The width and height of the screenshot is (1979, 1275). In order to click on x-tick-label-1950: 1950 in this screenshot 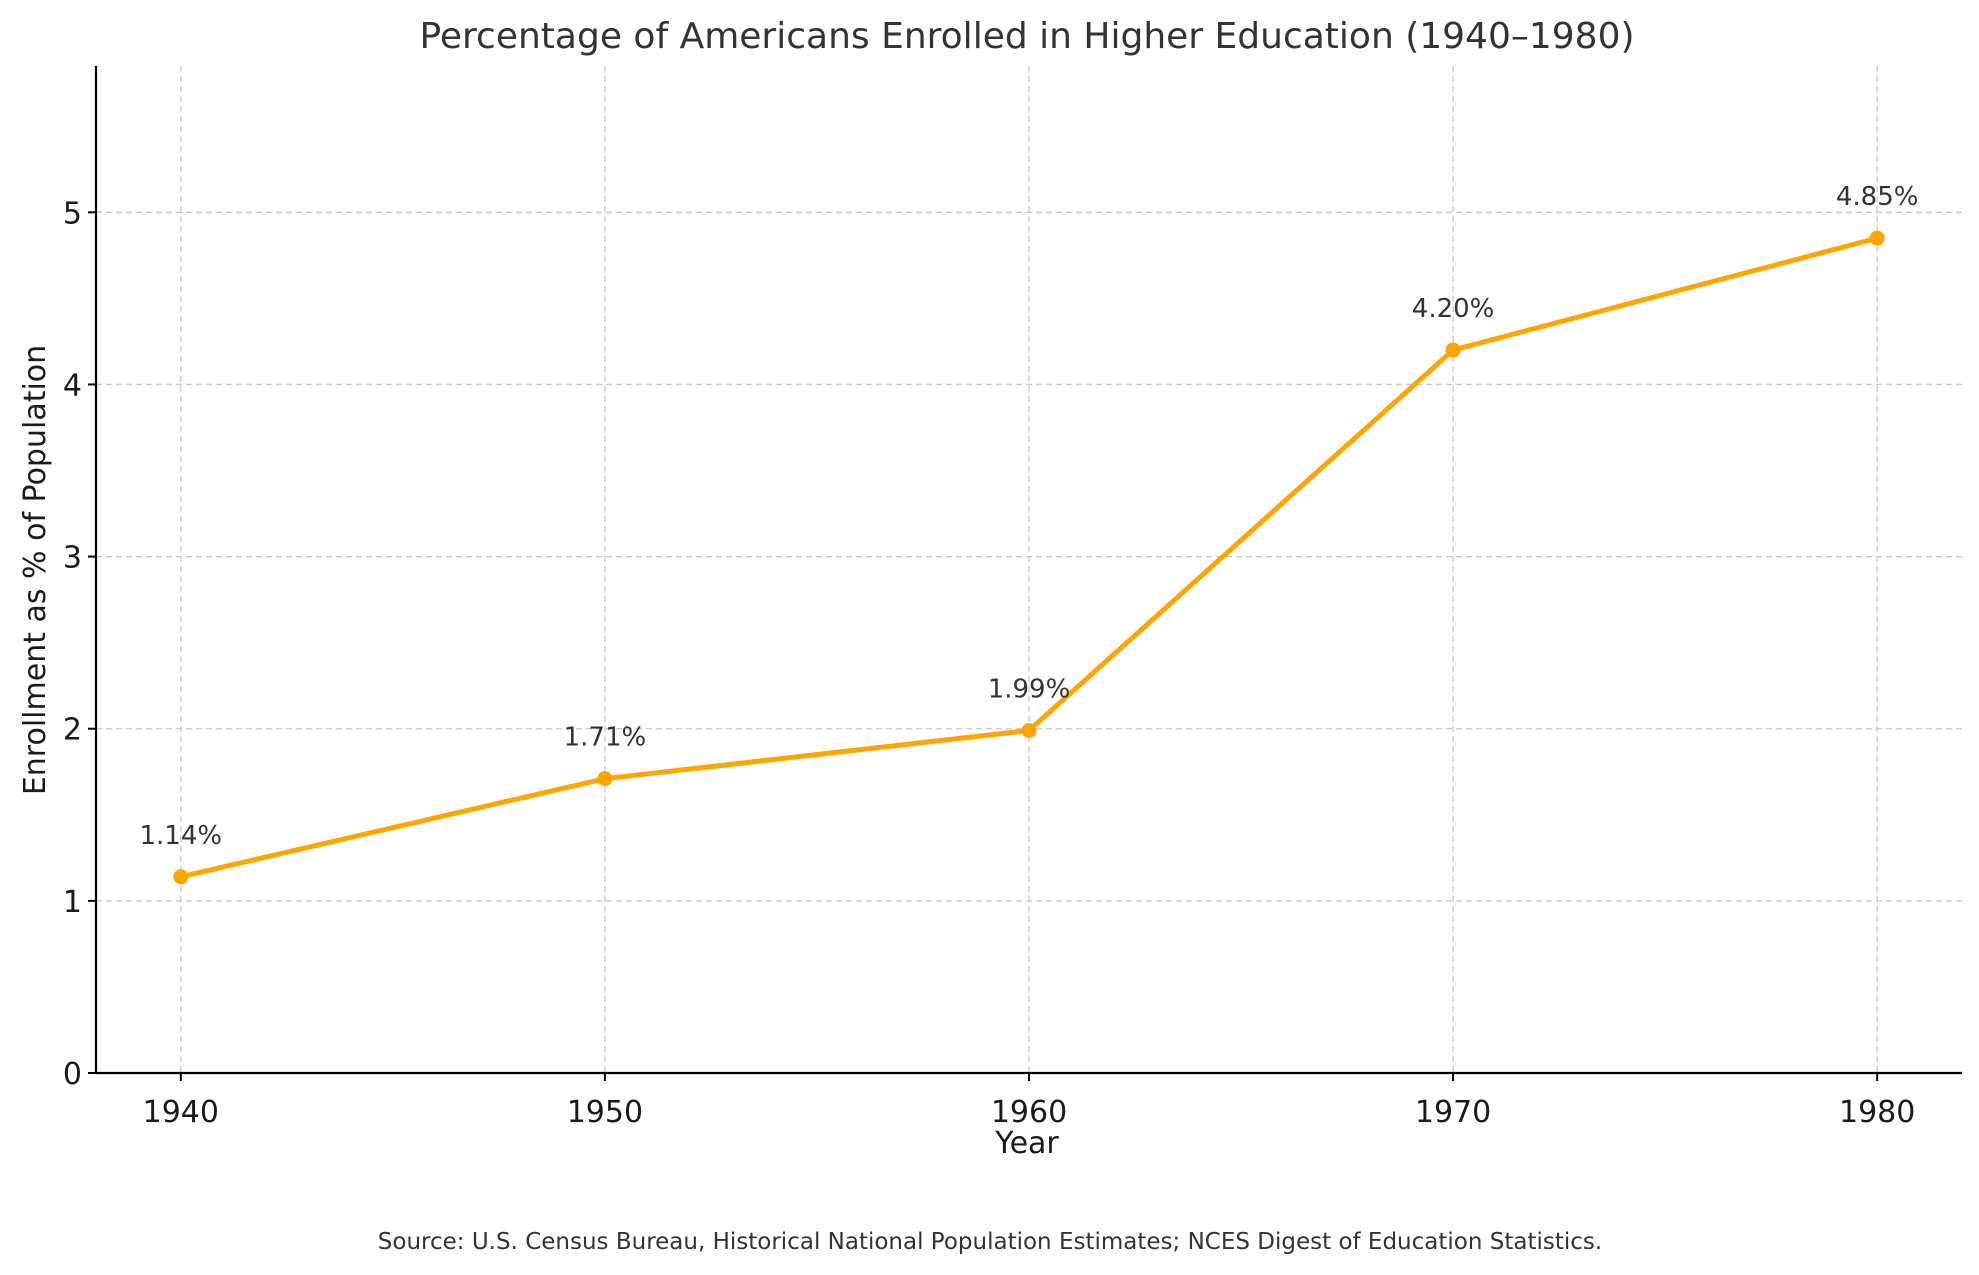, I will do `click(605, 1112)`.